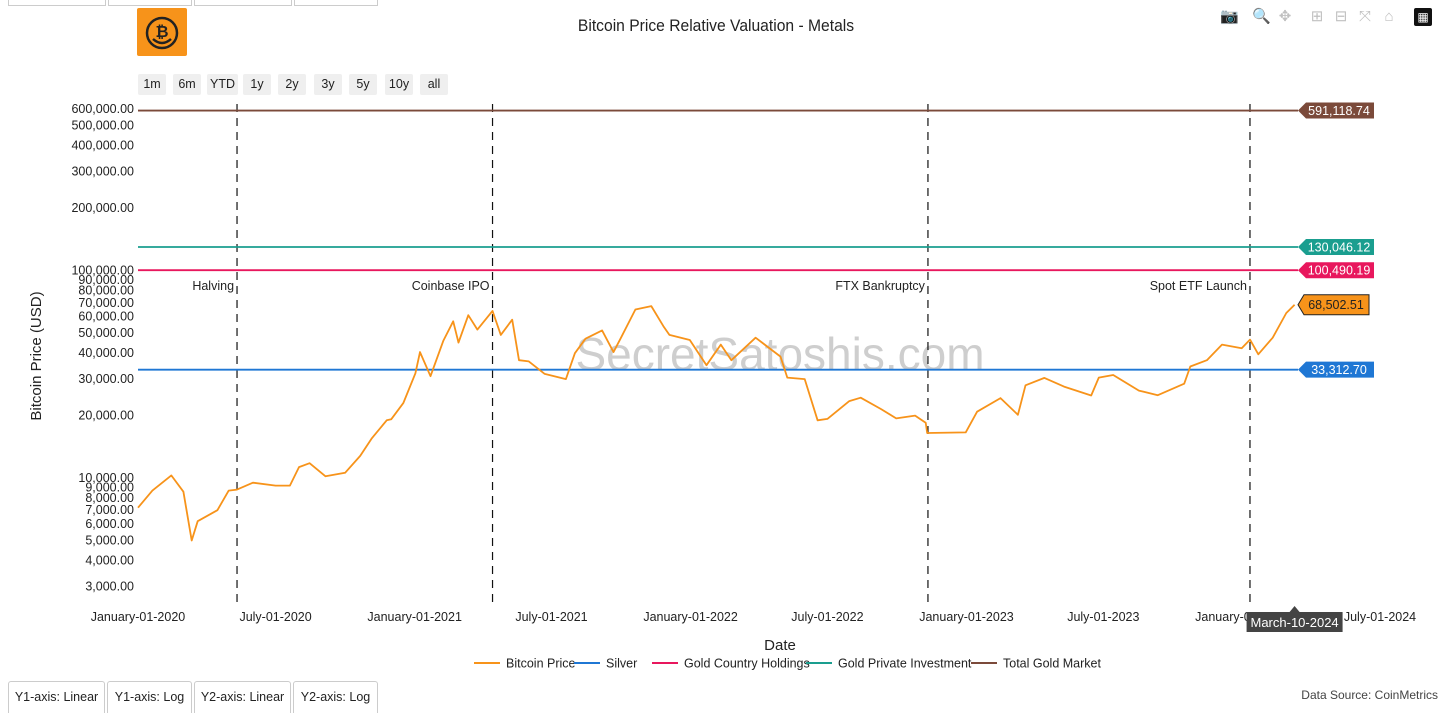 The width and height of the screenshot is (1456, 713). I want to click on hover-date-label: March-10-2024, so click(1295, 622).